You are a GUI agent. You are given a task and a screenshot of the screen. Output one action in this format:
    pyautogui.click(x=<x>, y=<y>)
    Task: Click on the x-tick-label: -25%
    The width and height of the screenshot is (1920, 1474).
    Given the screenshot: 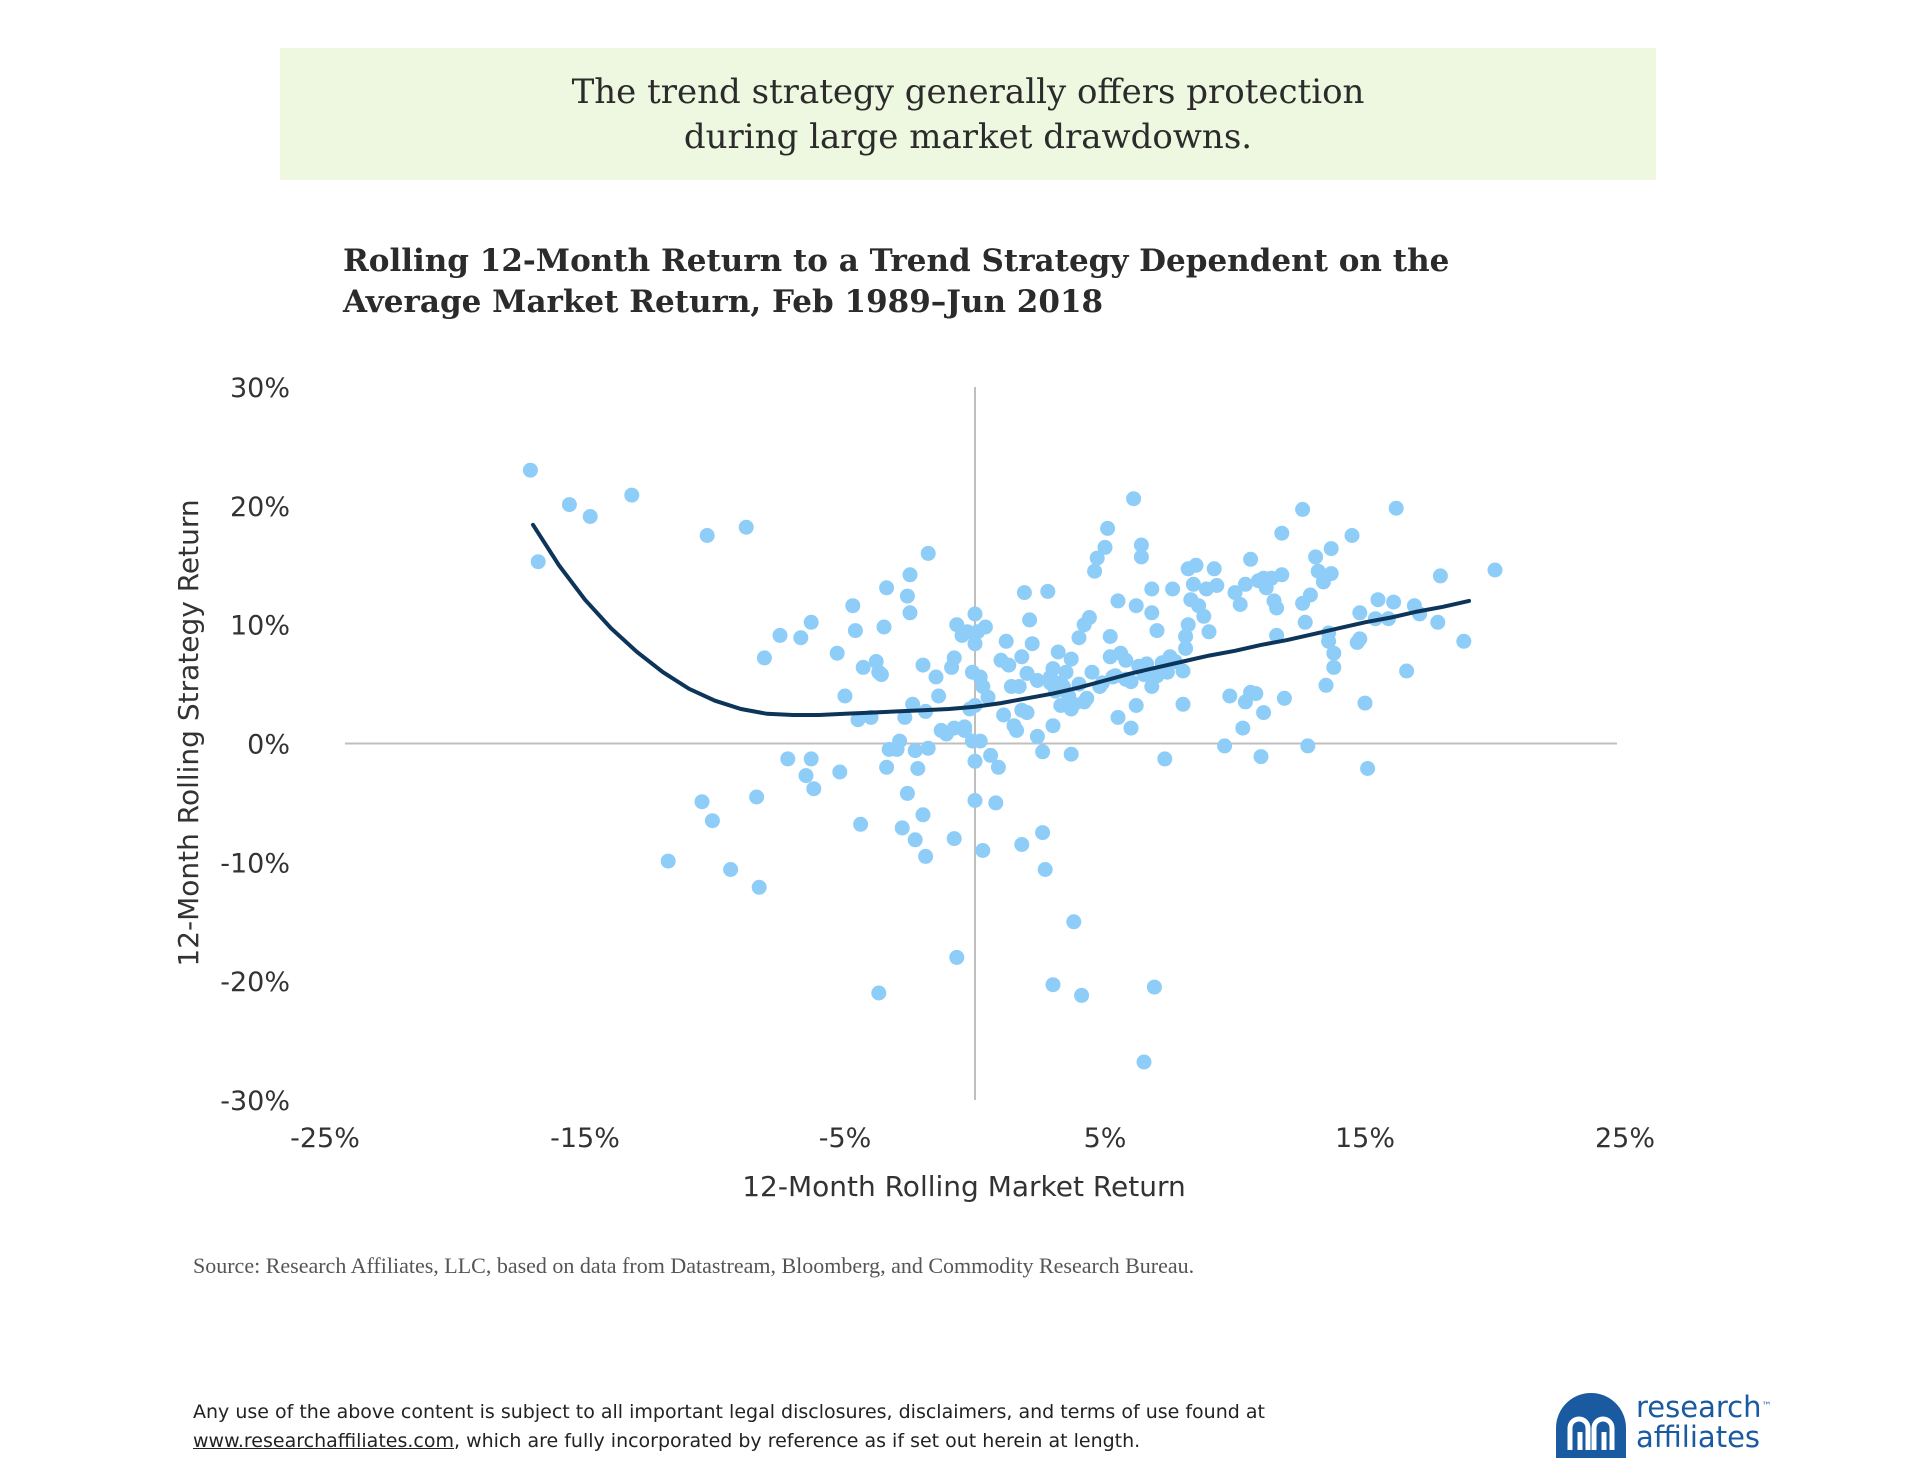 What is the action you would take?
    pyautogui.click(x=325, y=1138)
    